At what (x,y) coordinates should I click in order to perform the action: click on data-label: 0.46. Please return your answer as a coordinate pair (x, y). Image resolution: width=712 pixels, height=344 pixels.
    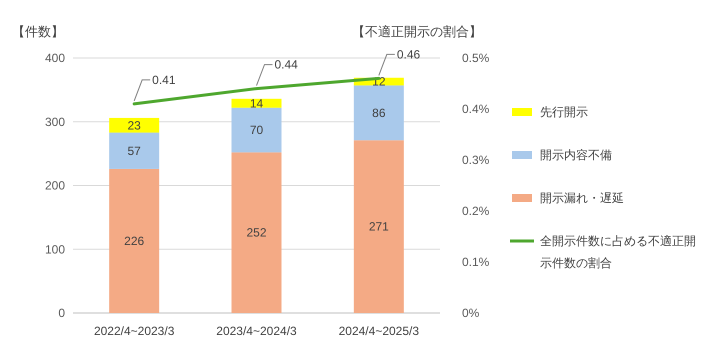
    Looking at the image, I should click on (408, 54).